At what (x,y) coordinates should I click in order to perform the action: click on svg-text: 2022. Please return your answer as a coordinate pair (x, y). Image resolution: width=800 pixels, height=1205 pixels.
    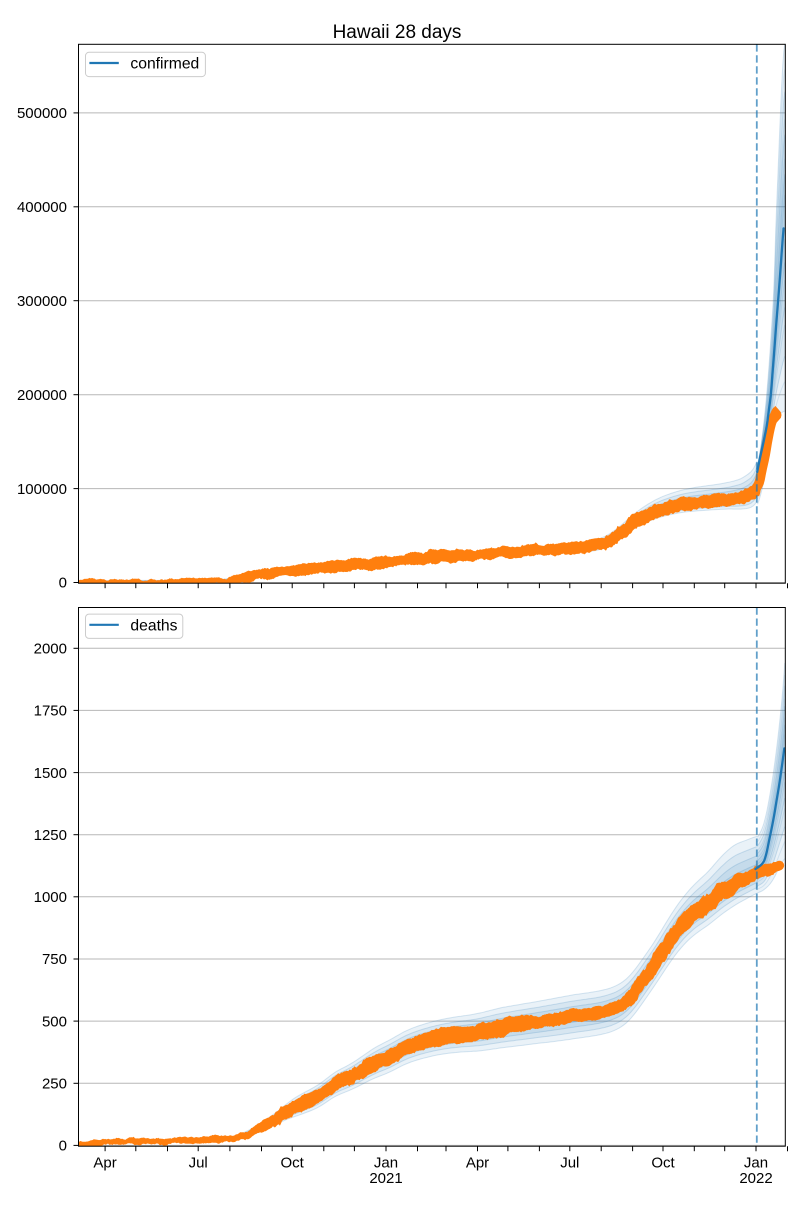
    Looking at the image, I should click on (755, 1178).